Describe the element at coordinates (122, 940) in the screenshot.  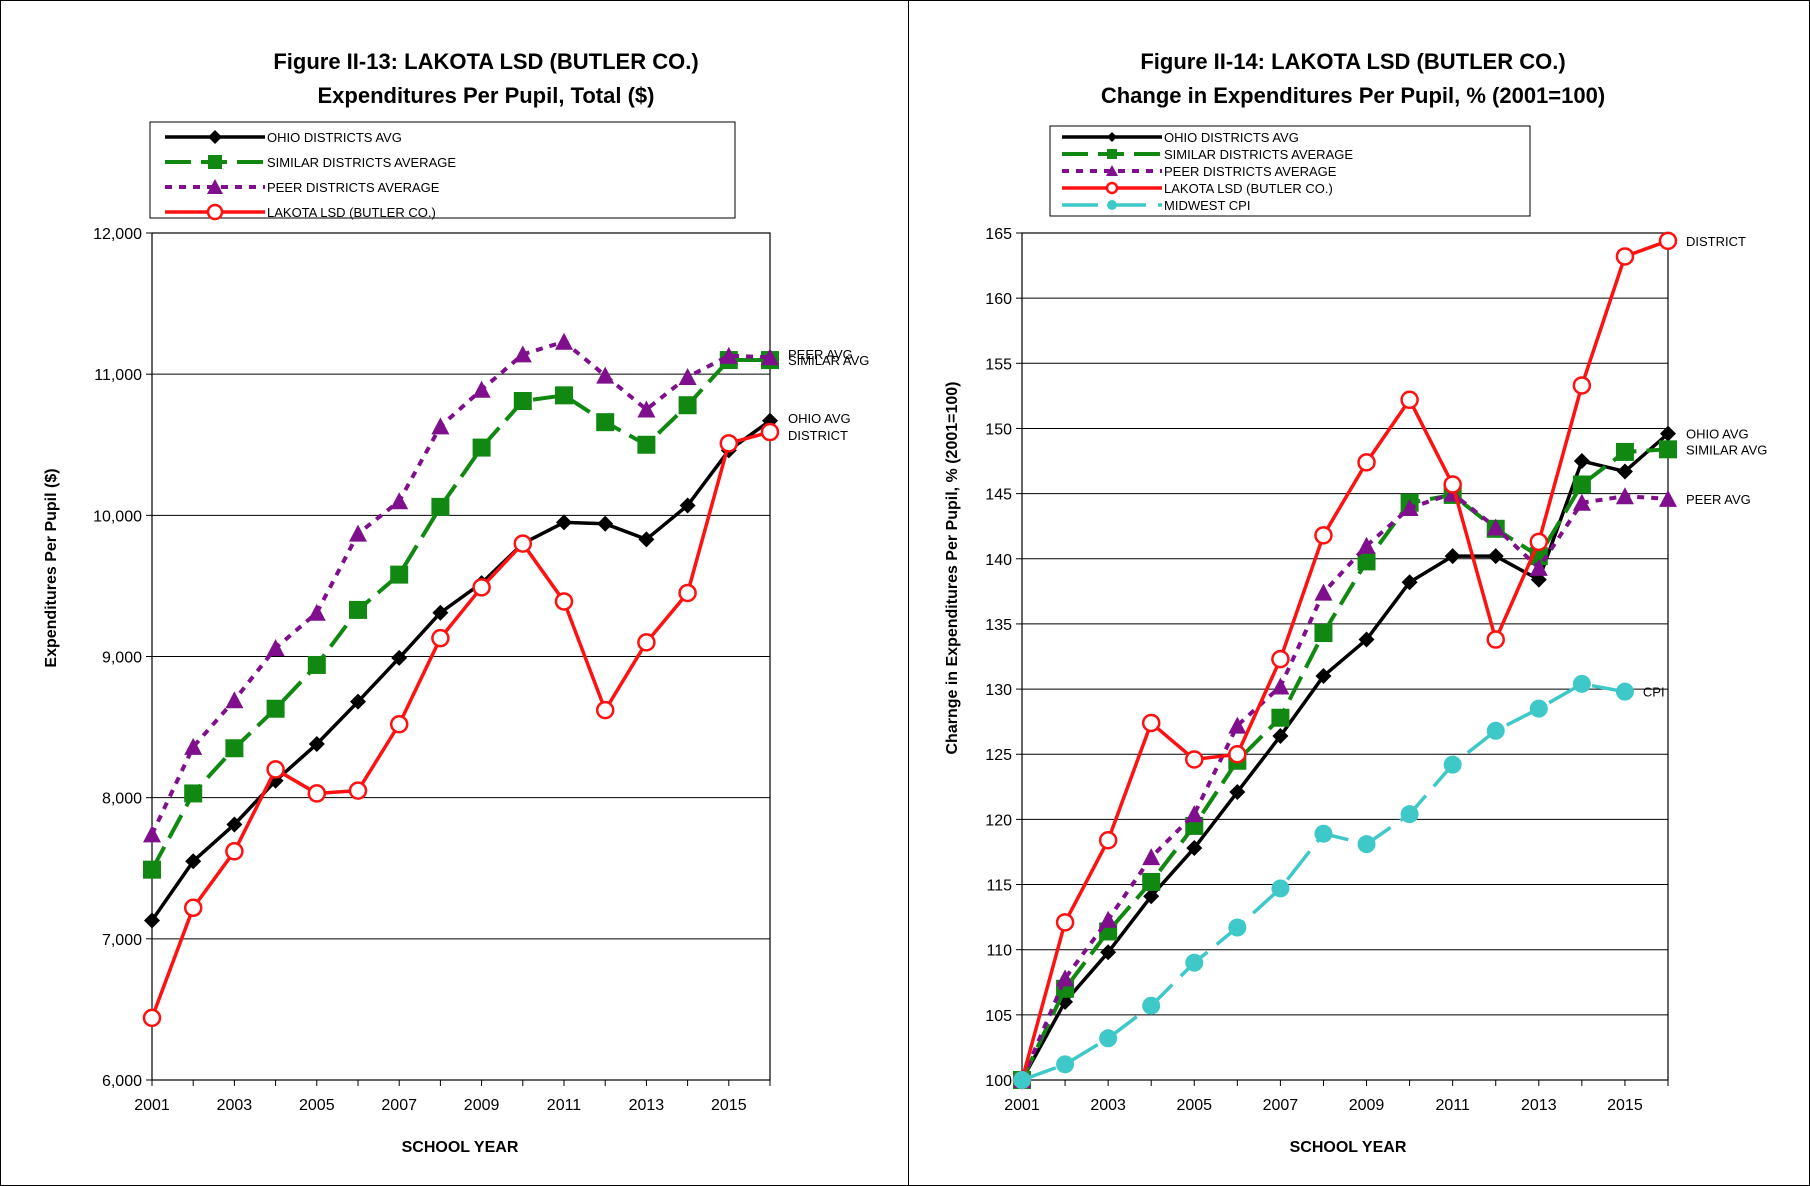
I see `y-tick-label: 7,000` at that location.